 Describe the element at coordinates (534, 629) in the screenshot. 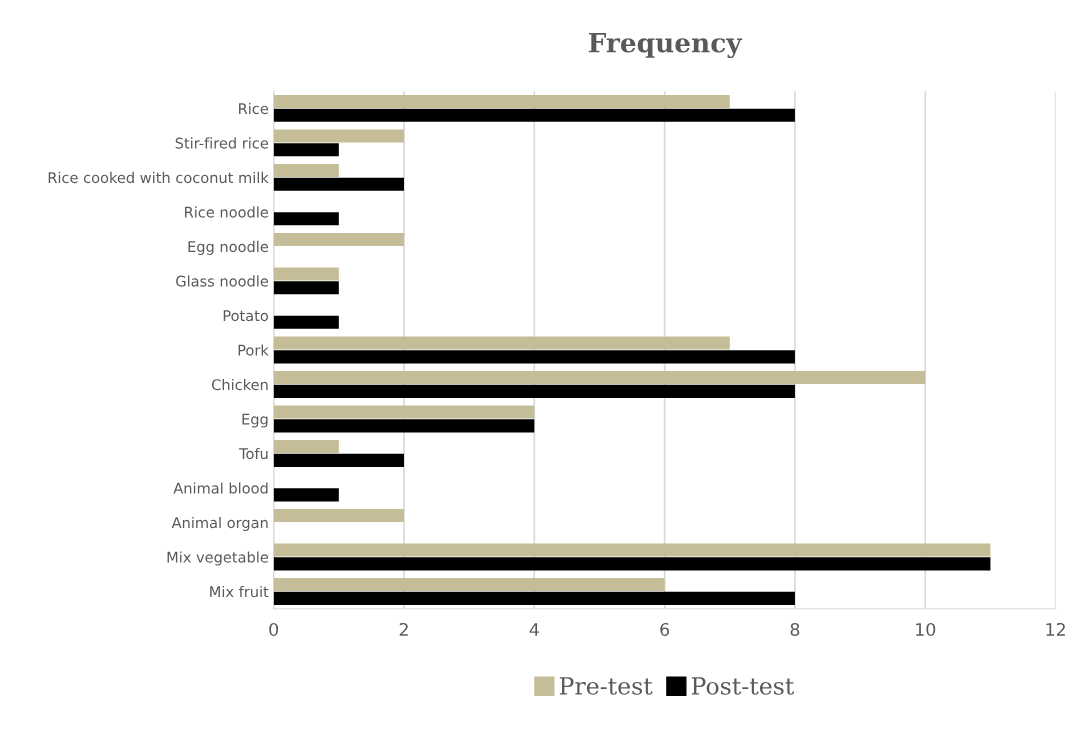

I see `x-tick-label: 4` at that location.